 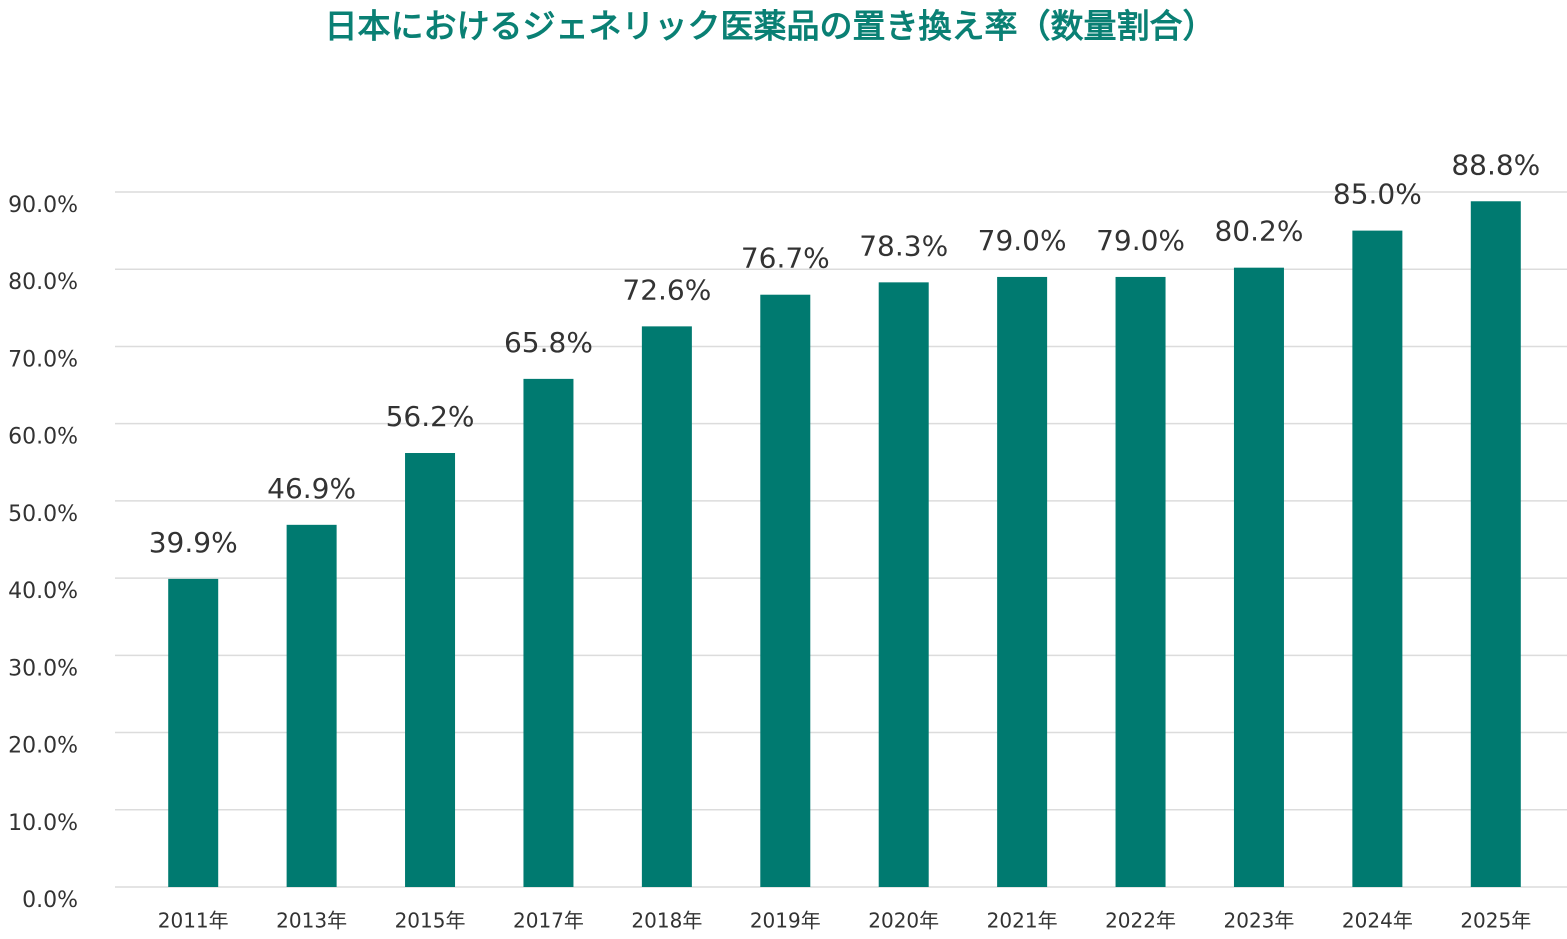 I want to click on value-label: 56.2%, so click(x=430, y=416).